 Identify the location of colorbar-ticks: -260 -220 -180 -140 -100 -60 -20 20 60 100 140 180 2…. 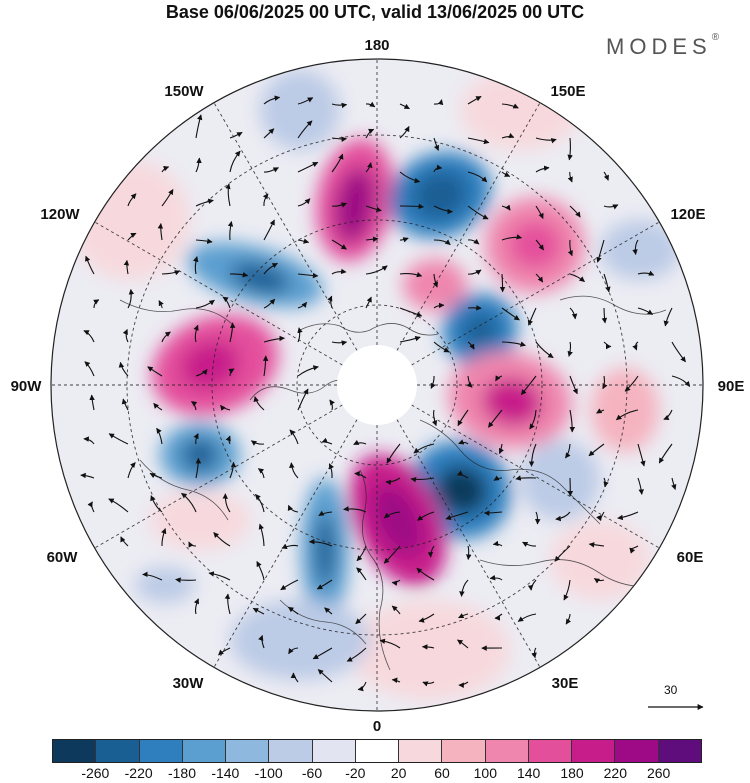
(375, 774).